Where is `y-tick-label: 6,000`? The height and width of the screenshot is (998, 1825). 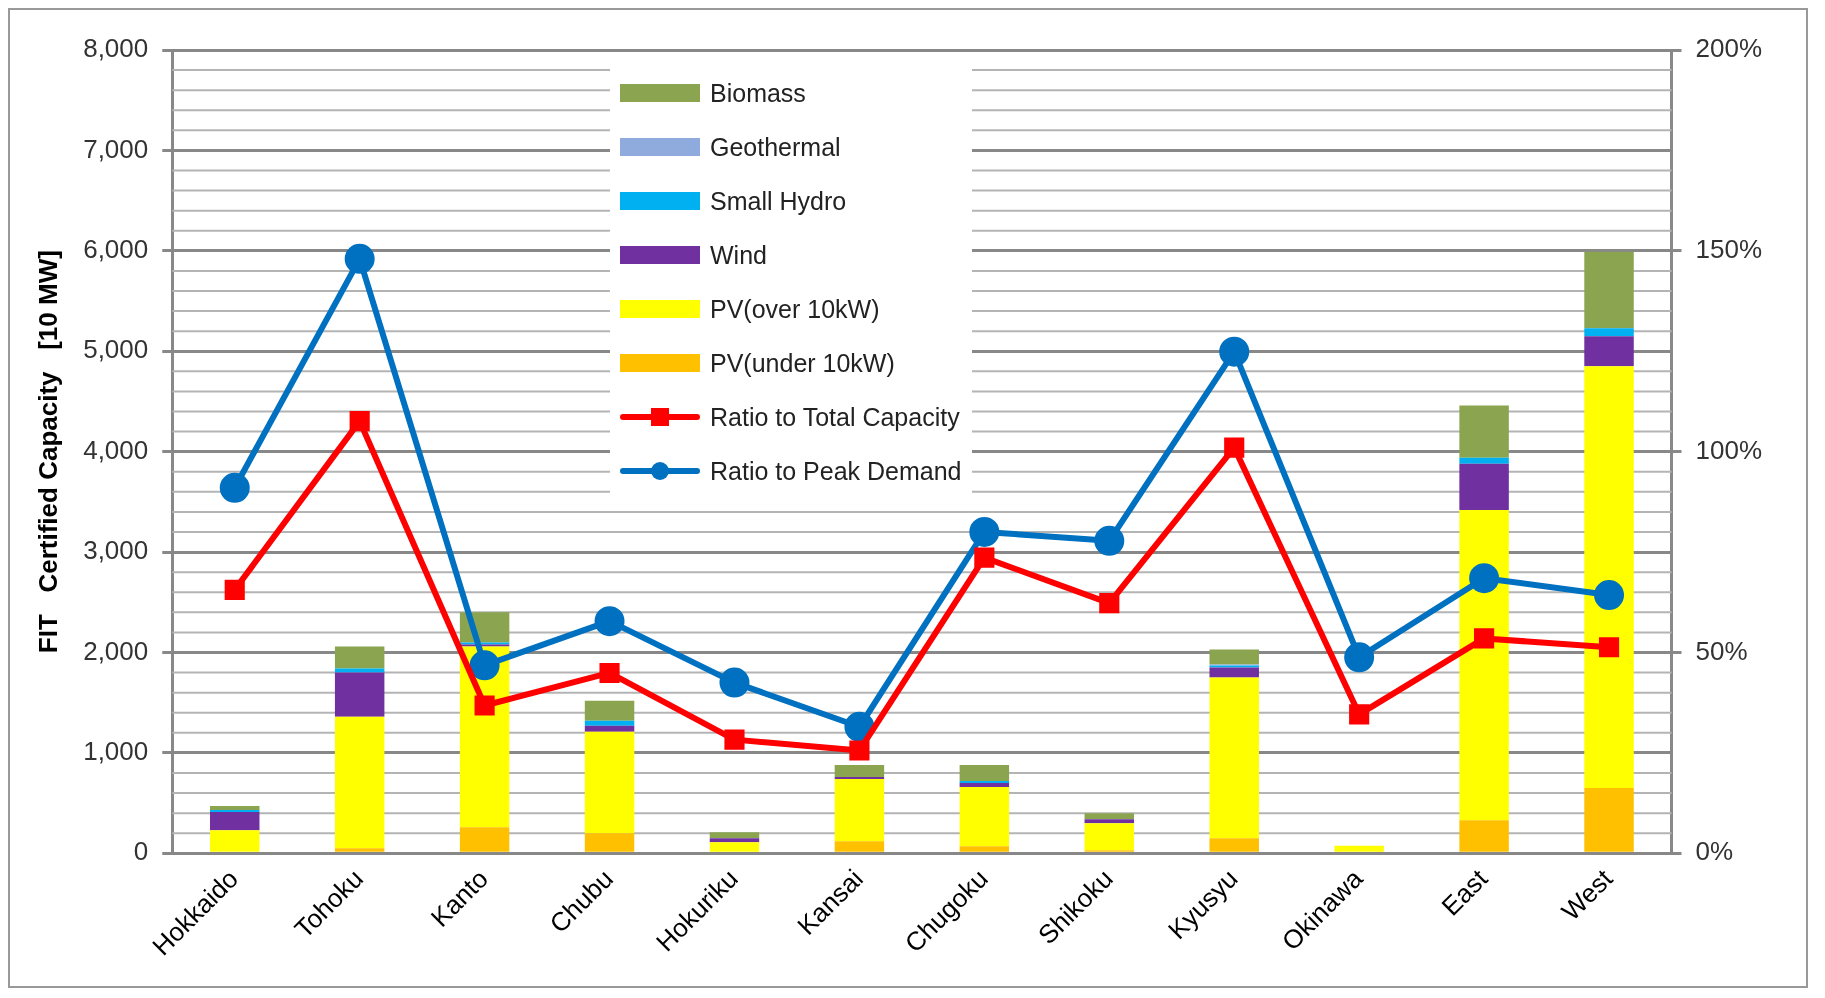
y-tick-label: 6,000 is located at coordinates (116, 249).